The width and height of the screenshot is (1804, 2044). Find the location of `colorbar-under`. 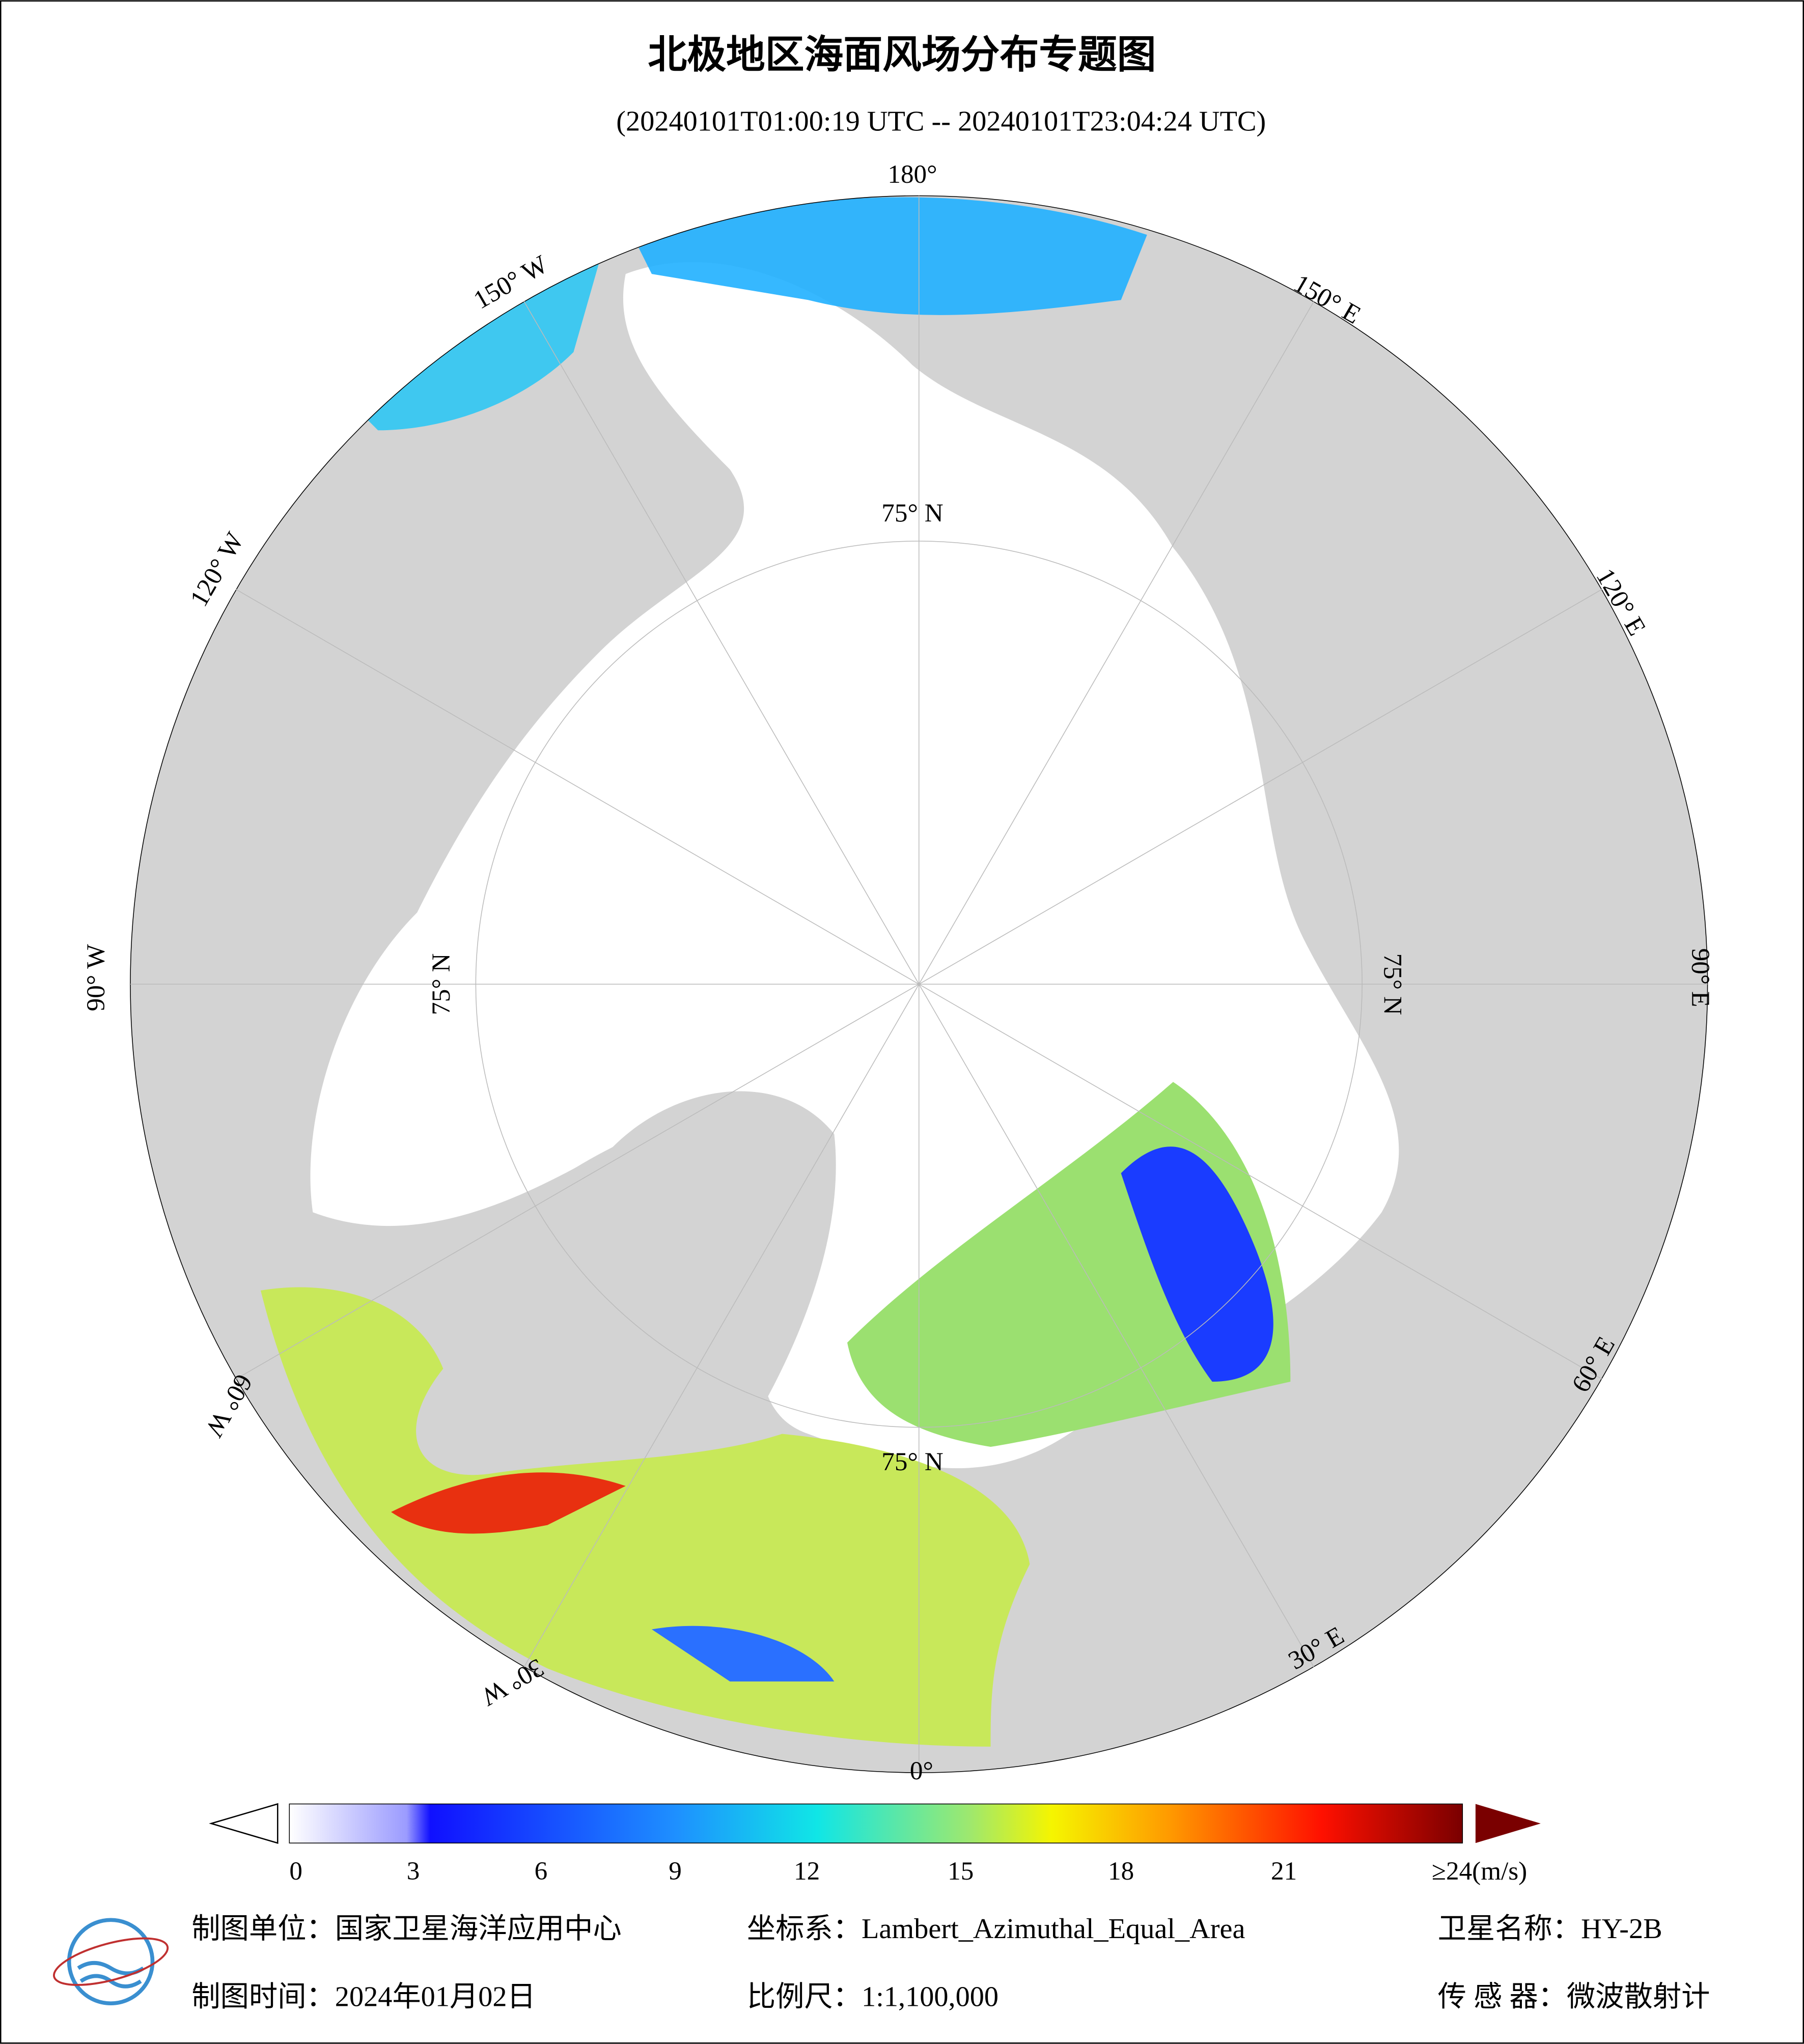

colorbar-under is located at coordinates (244, 1823).